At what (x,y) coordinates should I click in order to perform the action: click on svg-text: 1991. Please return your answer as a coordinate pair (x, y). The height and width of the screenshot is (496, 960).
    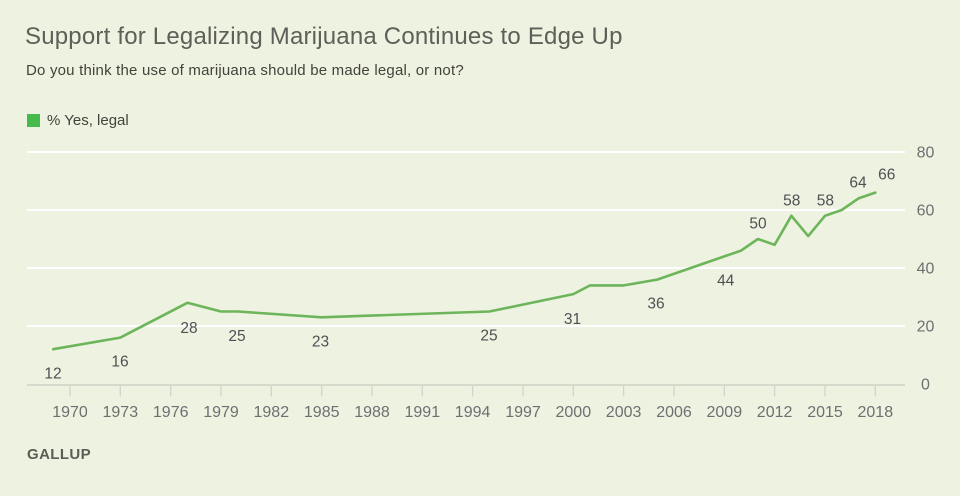
    Looking at the image, I should click on (423, 412).